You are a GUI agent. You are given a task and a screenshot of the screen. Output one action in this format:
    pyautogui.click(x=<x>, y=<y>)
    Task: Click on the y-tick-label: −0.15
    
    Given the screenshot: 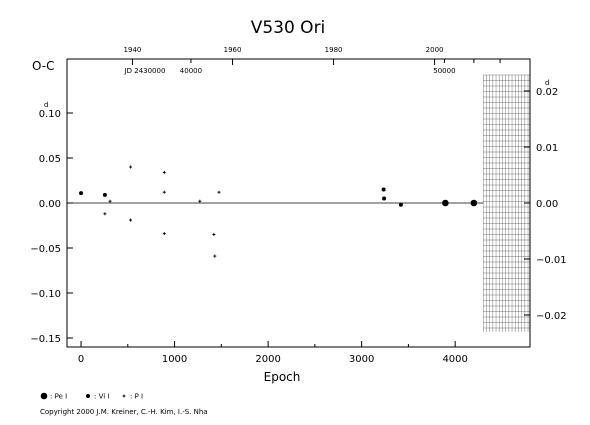 What is the action you would take?
    pyautogui.click(x=45, y=339)
    